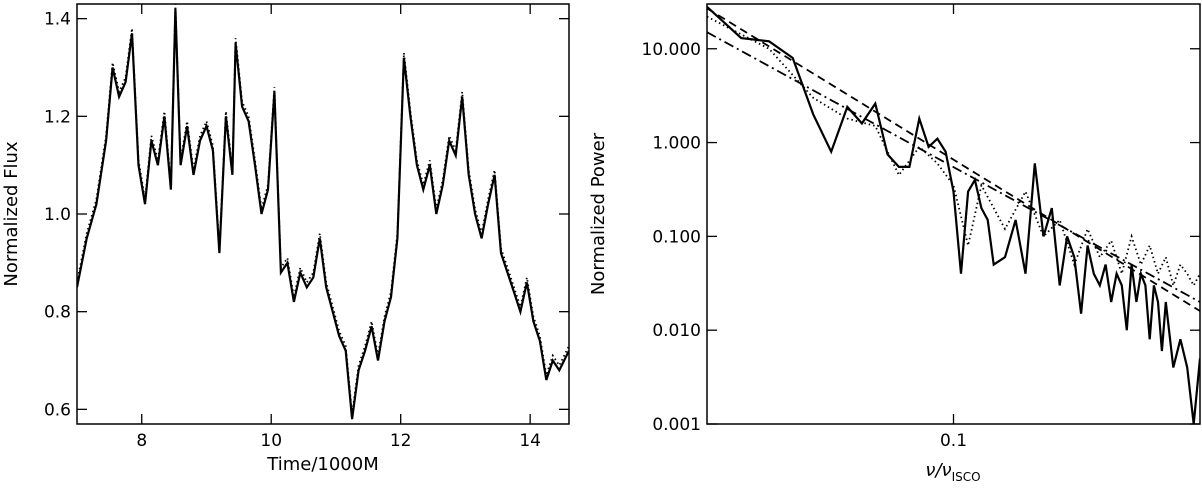 The image size is (1202, 489). I want to click on y-tick-label: 0.8, so click(57, 313).